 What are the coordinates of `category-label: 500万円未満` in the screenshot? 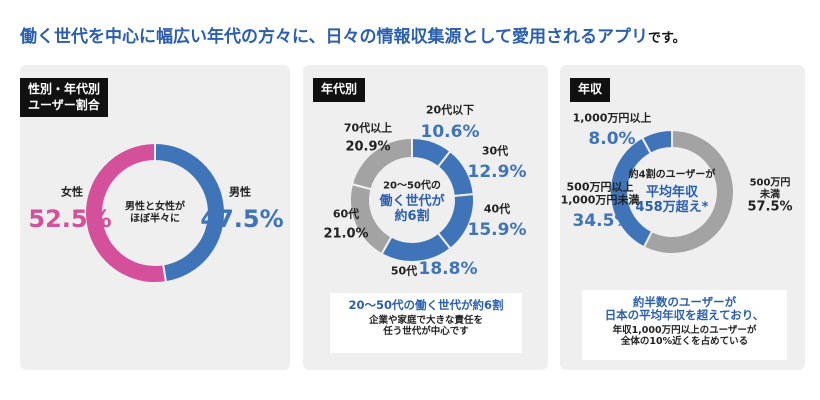 It's located at (770, 189).